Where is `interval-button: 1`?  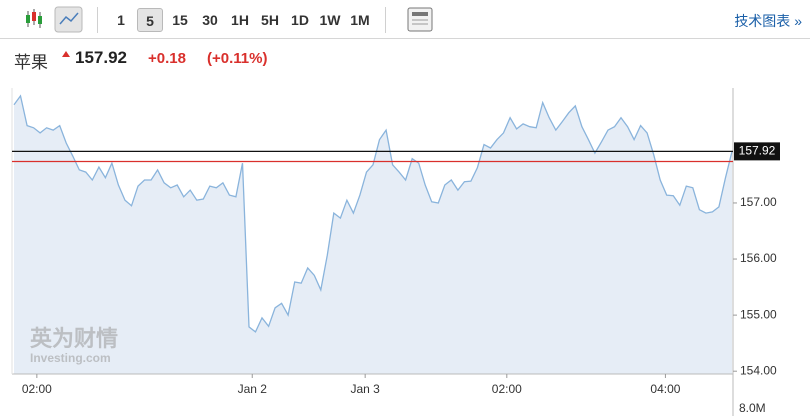 interval-button: 1 is located at coordinates (121, 20).